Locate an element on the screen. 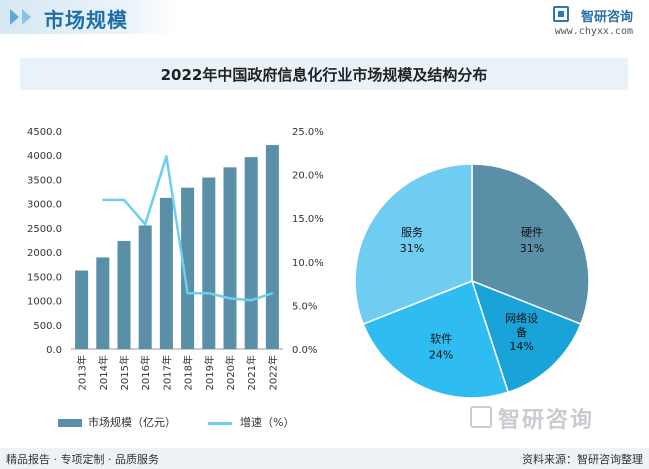  watermark-logo-icon is located at coordinates (481, 417).